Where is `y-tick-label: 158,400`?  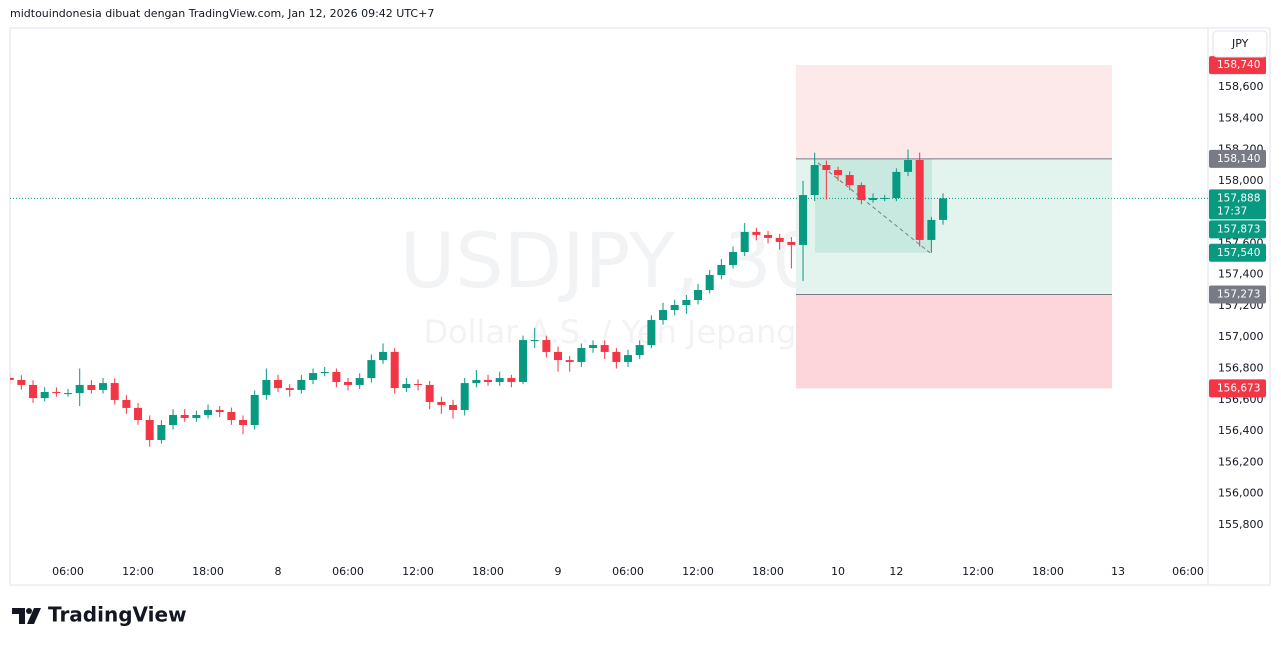 y-tick-label: 158,400 is located at coordinates (1241, 117).